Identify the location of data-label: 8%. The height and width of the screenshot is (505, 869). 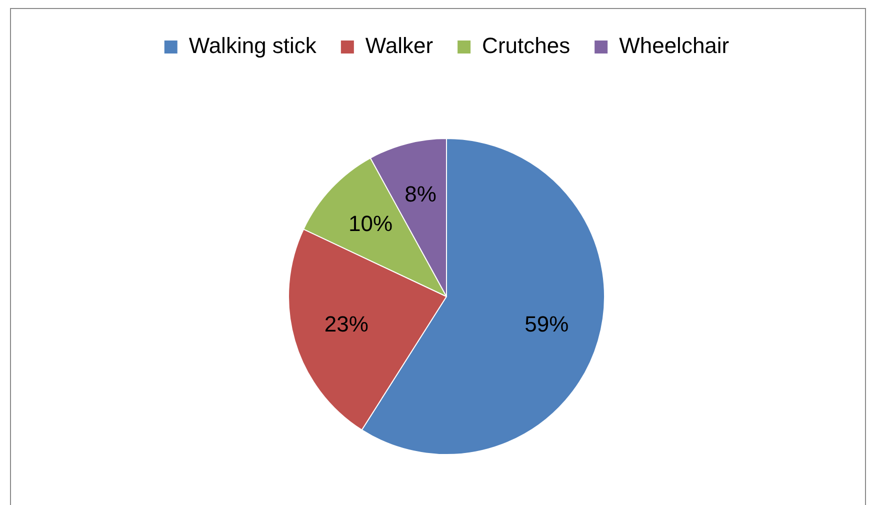
(420, 194).